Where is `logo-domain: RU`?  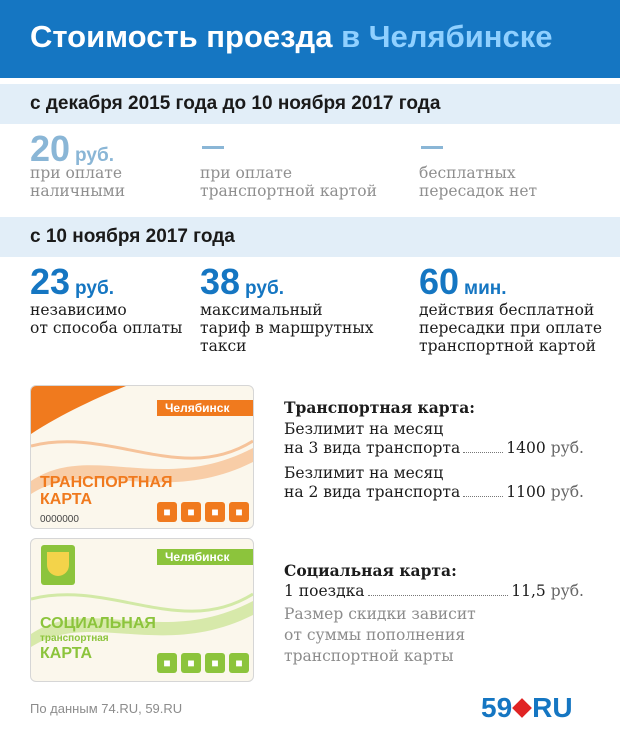
logo-domain: RU is located at coordinates (552, 707).